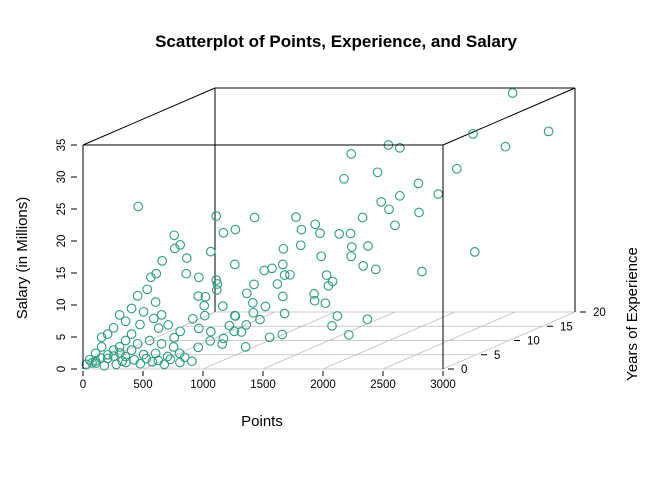  Describe the element at coordinates (263, 385) in the screenshot. I see `x-tick-label: 1500` at that location.